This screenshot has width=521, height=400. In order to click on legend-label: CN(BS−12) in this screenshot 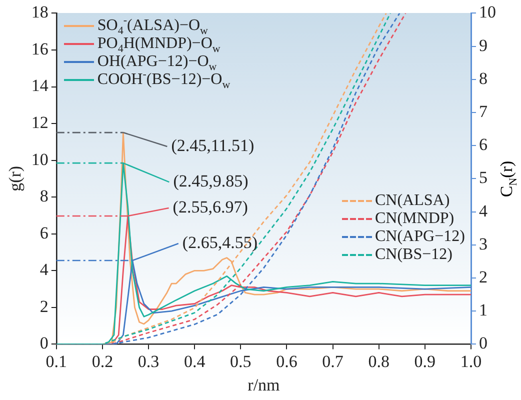, I will do `click(413, 255)`.